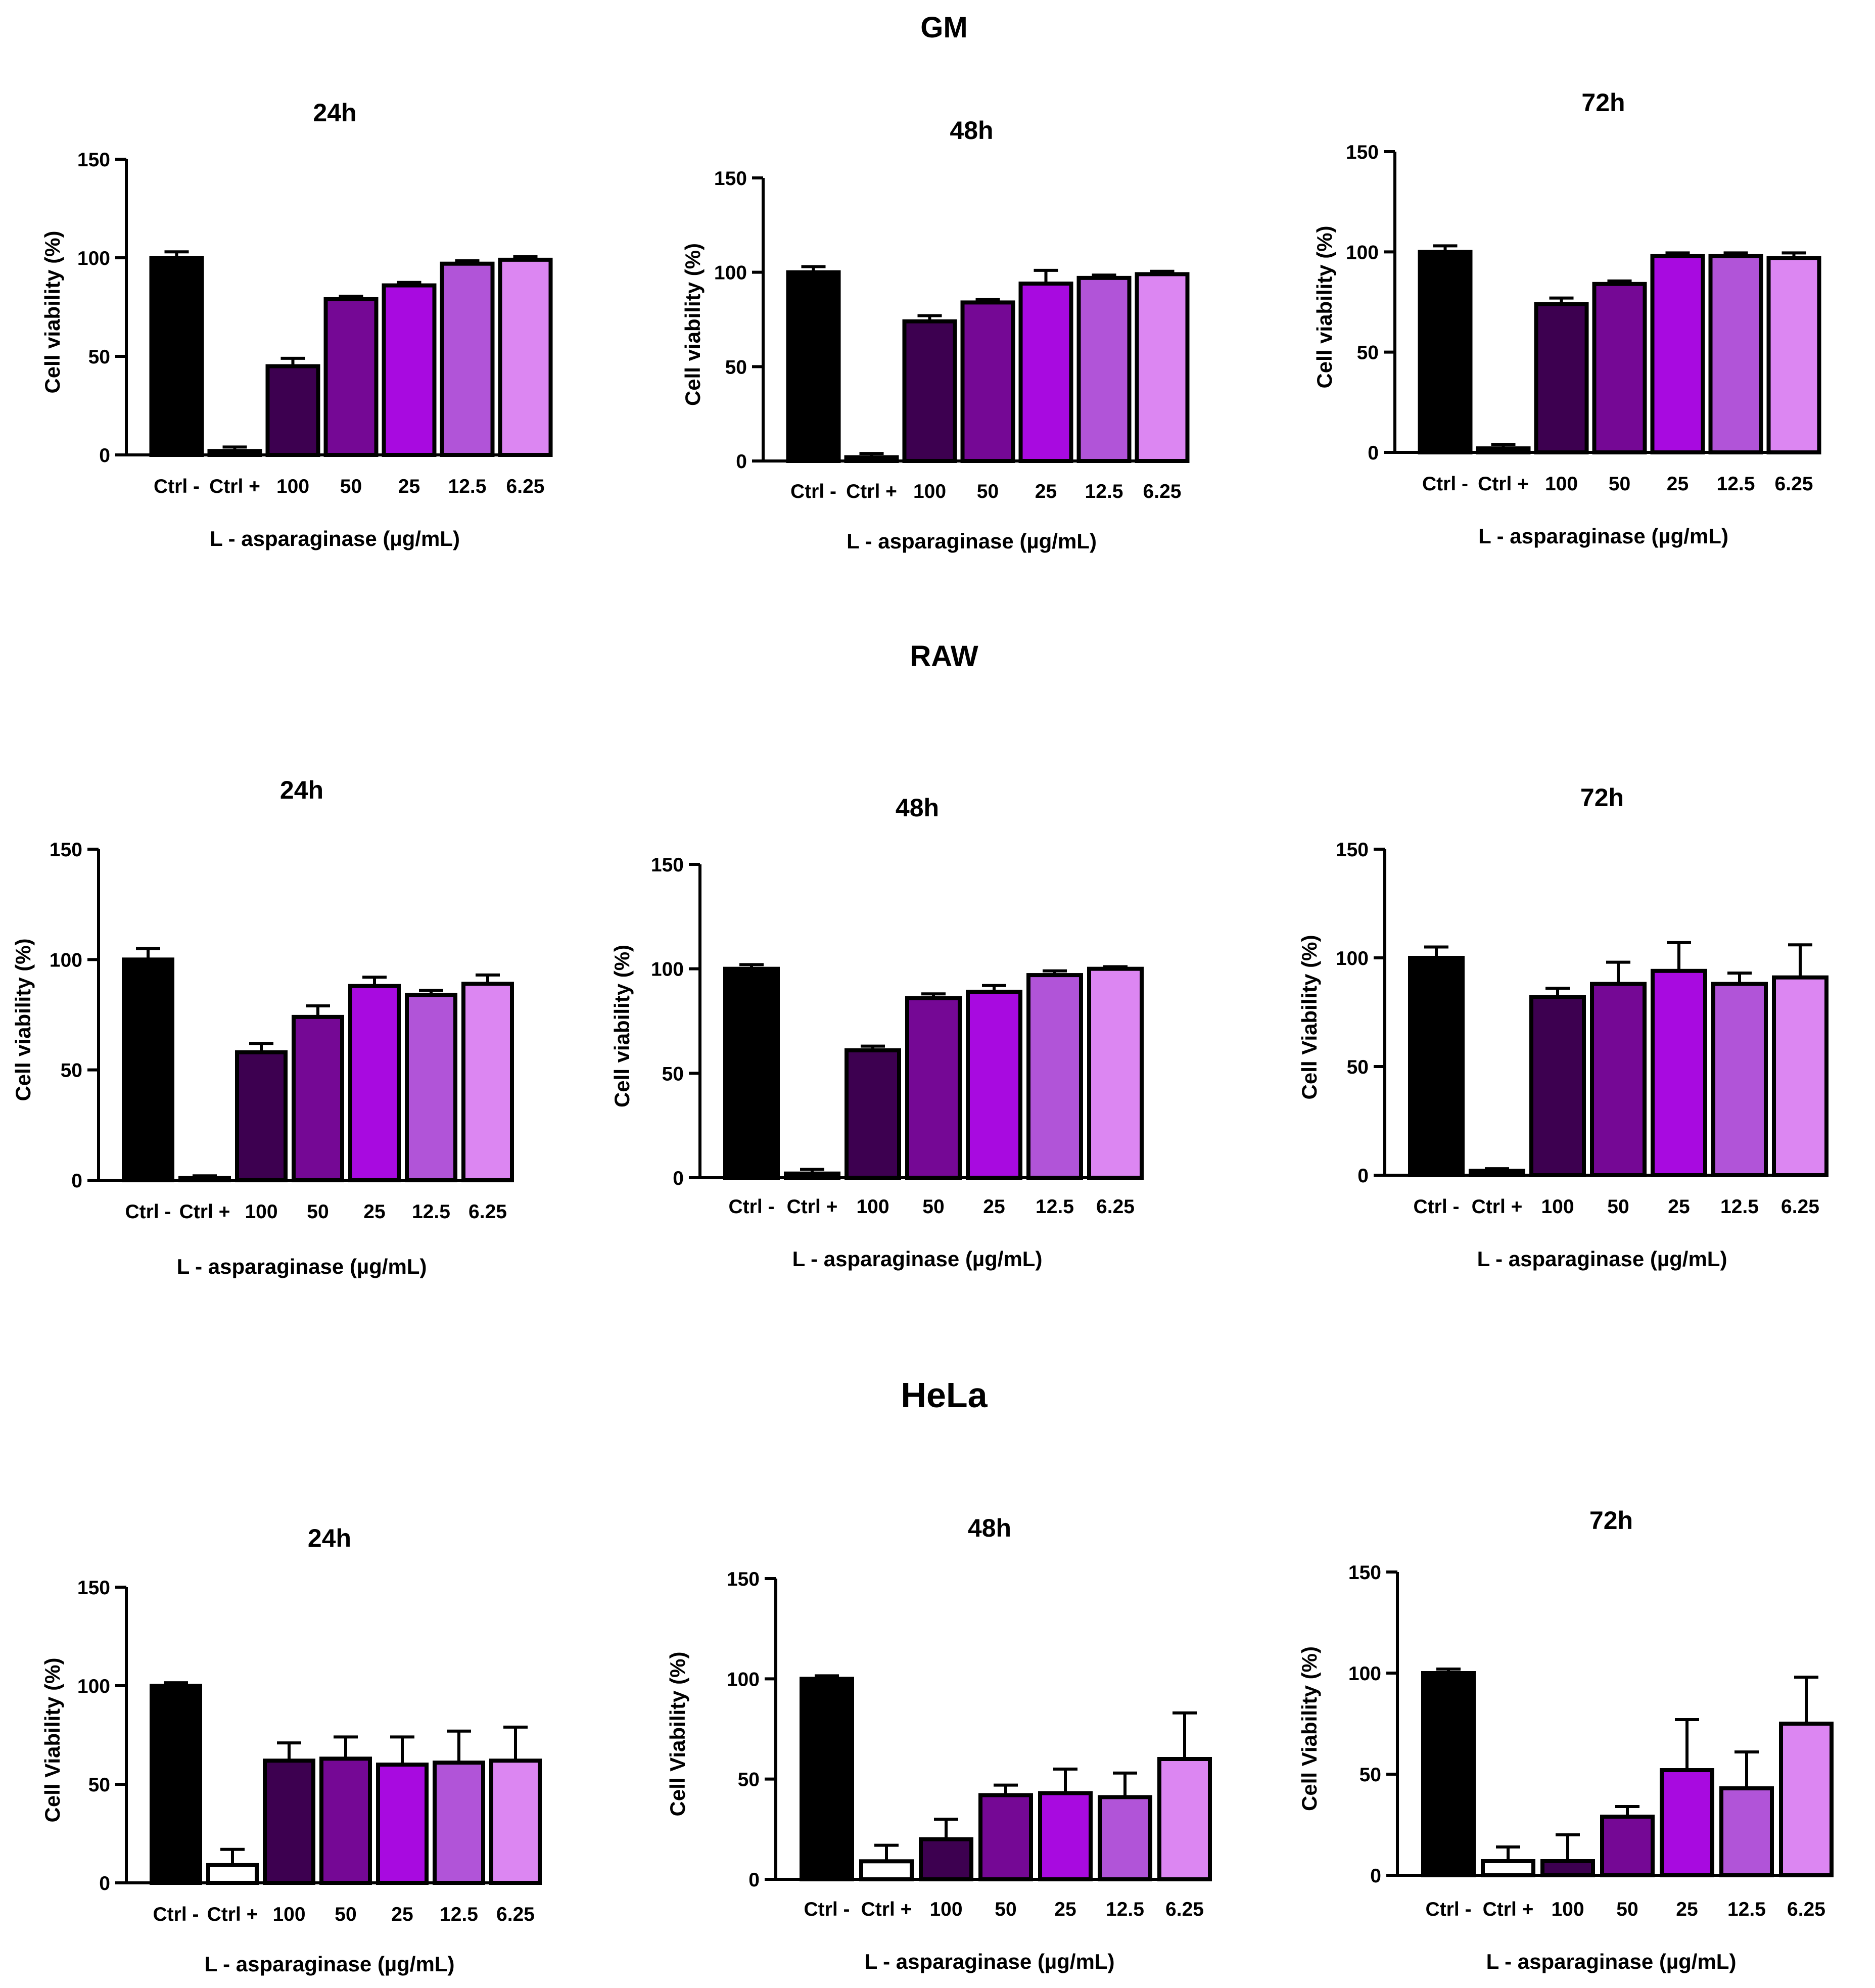 The width and height of the screenshot is (1875, 1988). Describe the element at coordinates (1324, 306) in the screenshot. I see `y-axis-label: Cell viability (%)` at that location.